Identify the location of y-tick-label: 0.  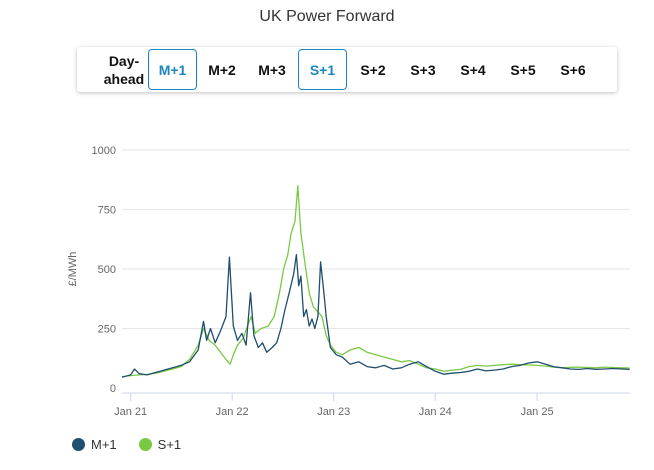
(113, 389).